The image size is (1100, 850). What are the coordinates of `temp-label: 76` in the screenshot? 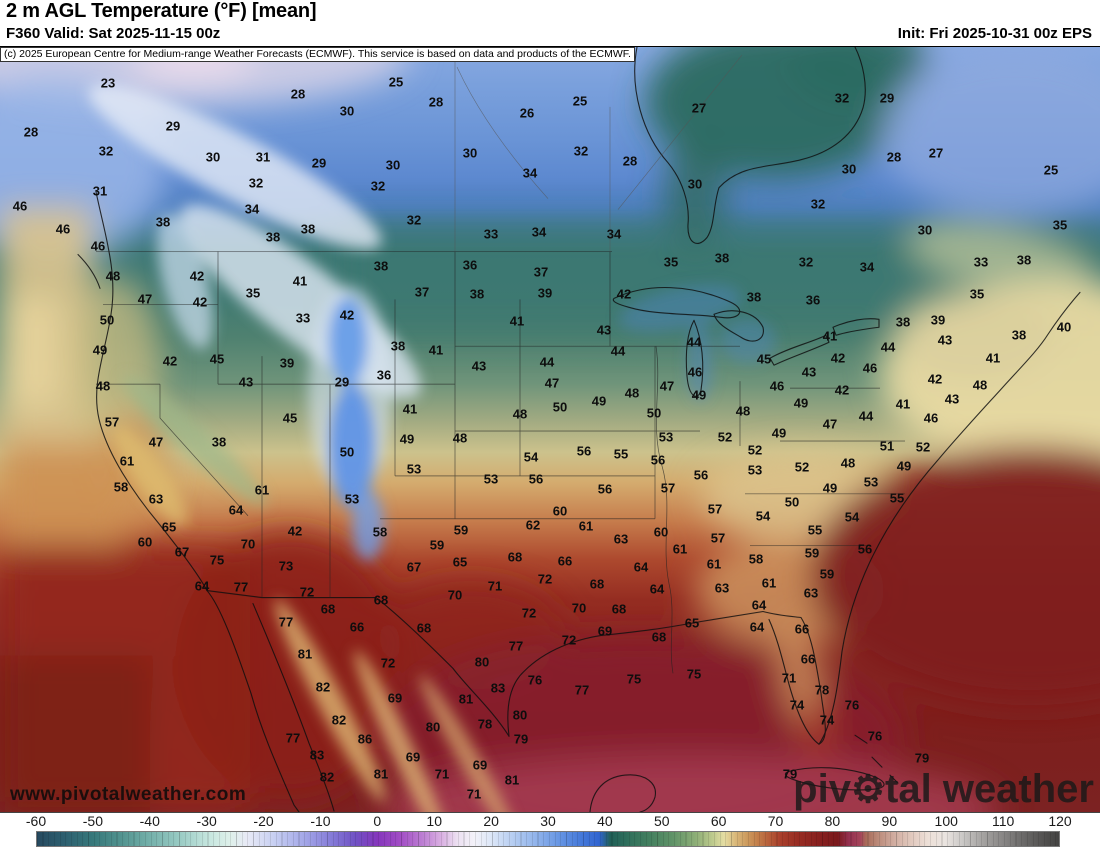 It's located at (875, 736).